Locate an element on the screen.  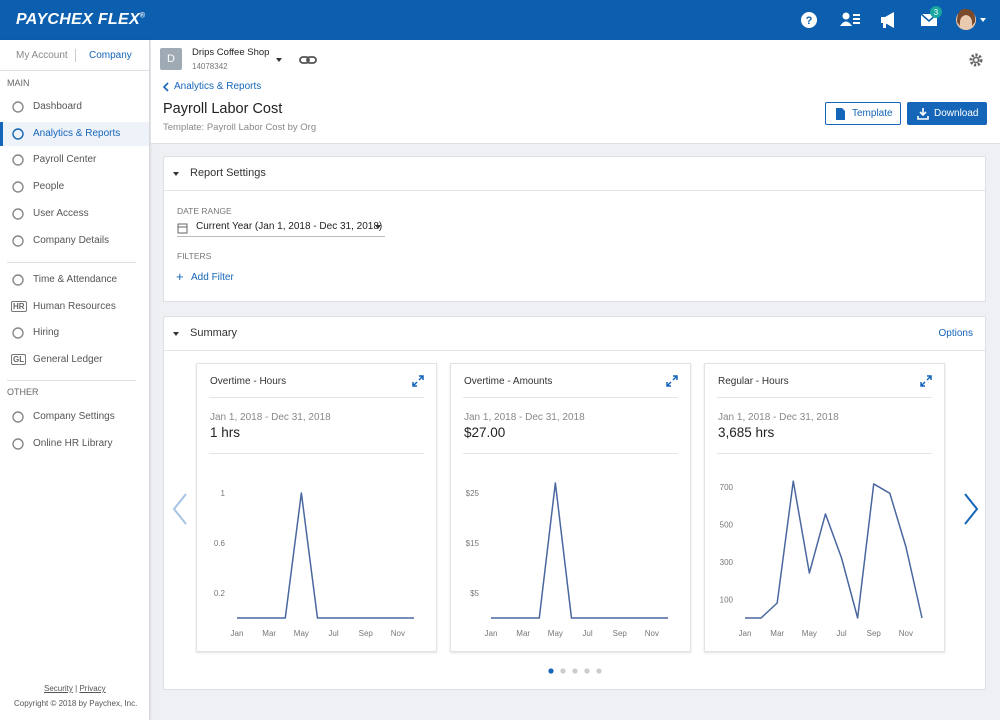
avatar is located at coordinates (971, 19).